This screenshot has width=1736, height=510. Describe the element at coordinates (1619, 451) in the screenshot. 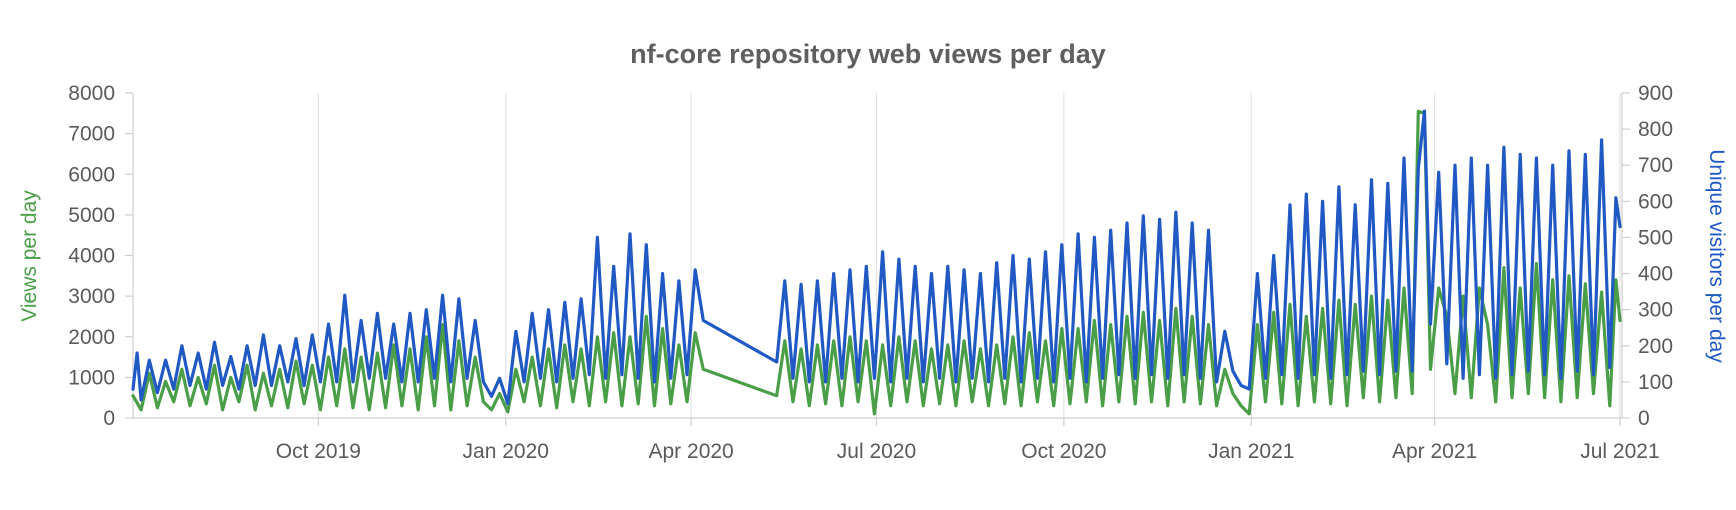

I see `x-tick-label: Jul 2021` at that location.